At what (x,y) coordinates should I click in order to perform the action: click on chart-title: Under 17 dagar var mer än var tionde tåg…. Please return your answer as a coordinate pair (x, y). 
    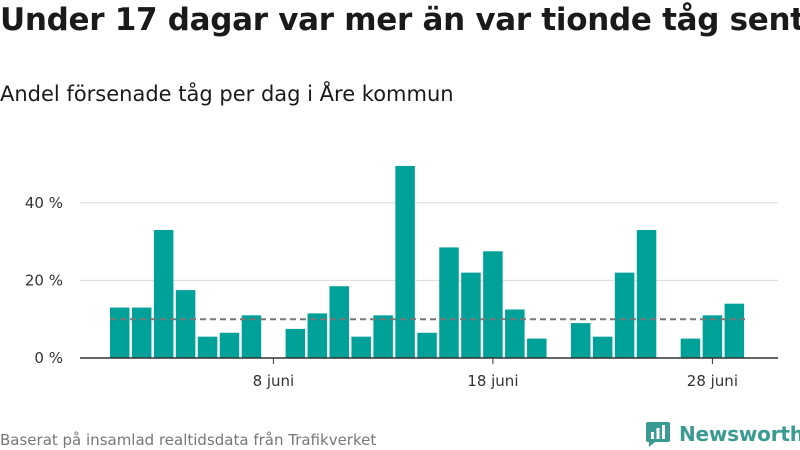
    Looking at the image, I should click on (400, 20).